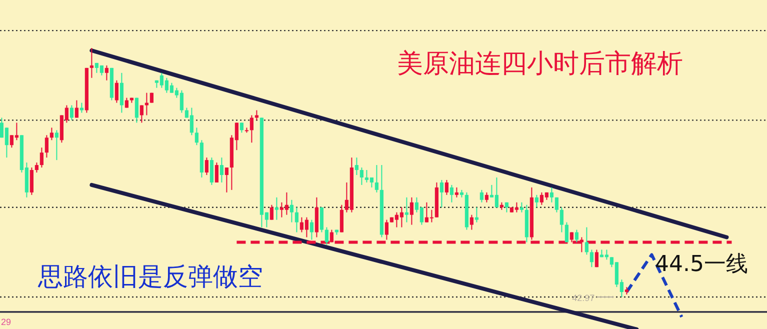 The height and width of the screenshot is (329, 767). Describe the element at coordinates (540, 64) in the screenshot. I see `chart-title: 美原油连四小时后市解析` at that location.